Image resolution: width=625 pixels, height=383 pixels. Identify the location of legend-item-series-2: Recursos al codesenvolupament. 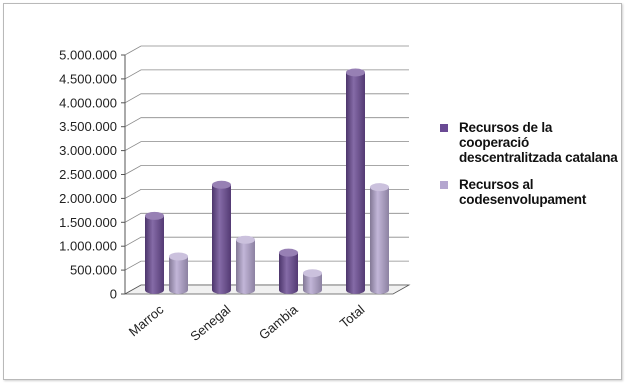
(529, 192).